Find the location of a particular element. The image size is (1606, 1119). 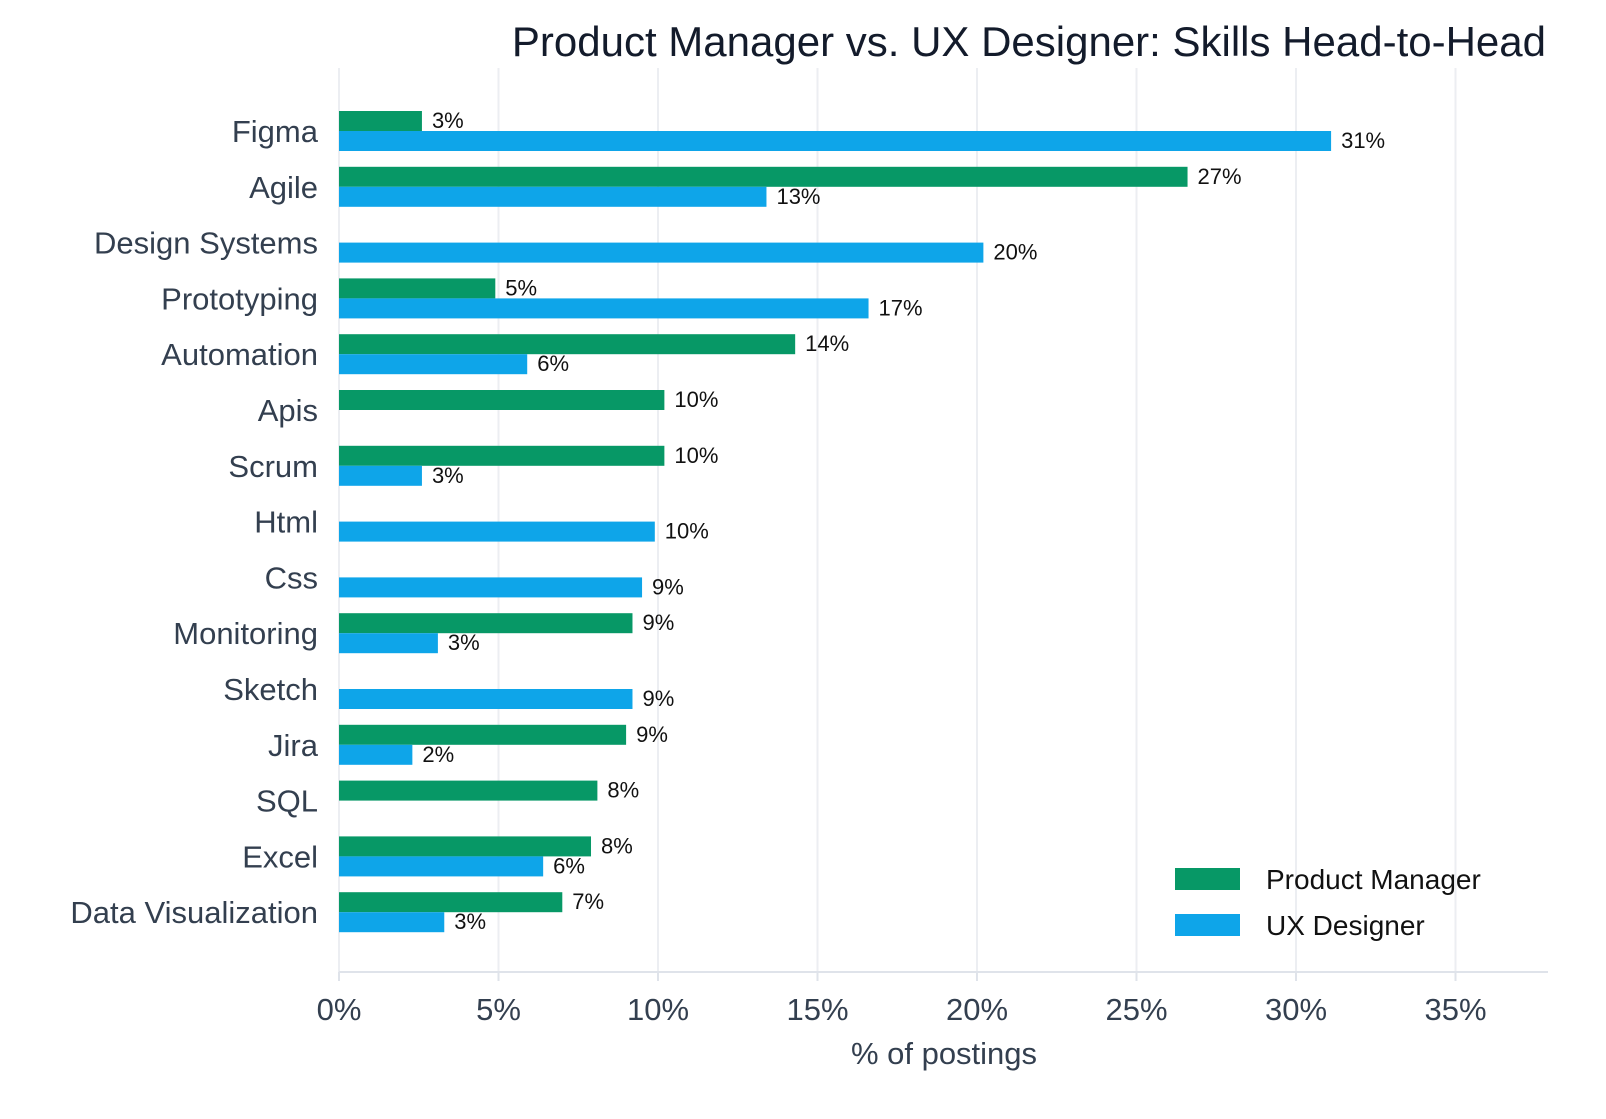

category-label: Agile is located at coordinates (283, 187).